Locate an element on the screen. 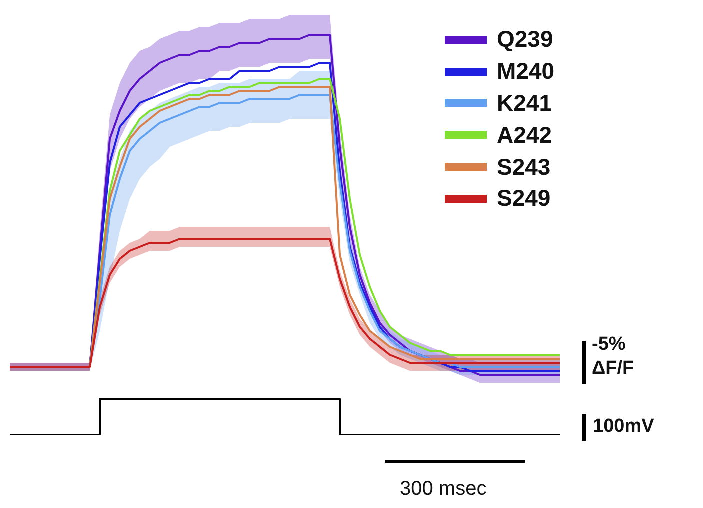  text: ΔF/F is located at coordinates (613, 369).